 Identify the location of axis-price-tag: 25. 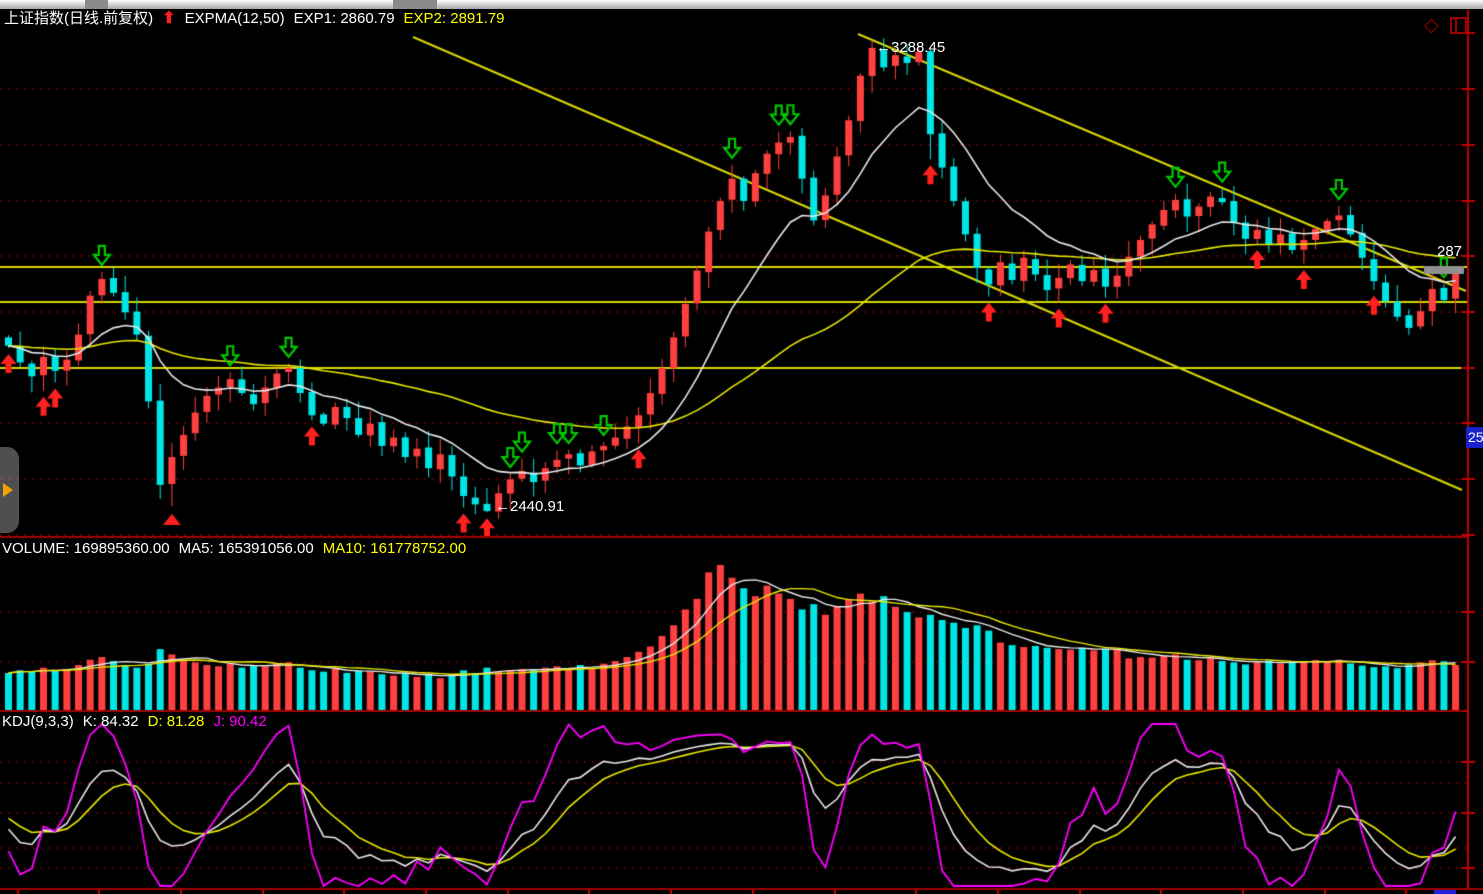
(1474, 437).